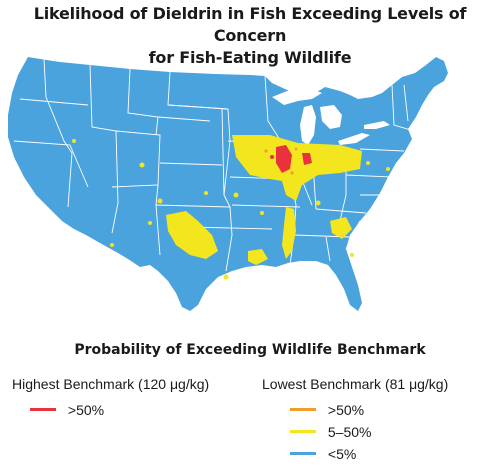 The image size is (500, 470). Describe the element at coordinates (308, 125) in the screenshot. I see `lake-michigan` at that location.